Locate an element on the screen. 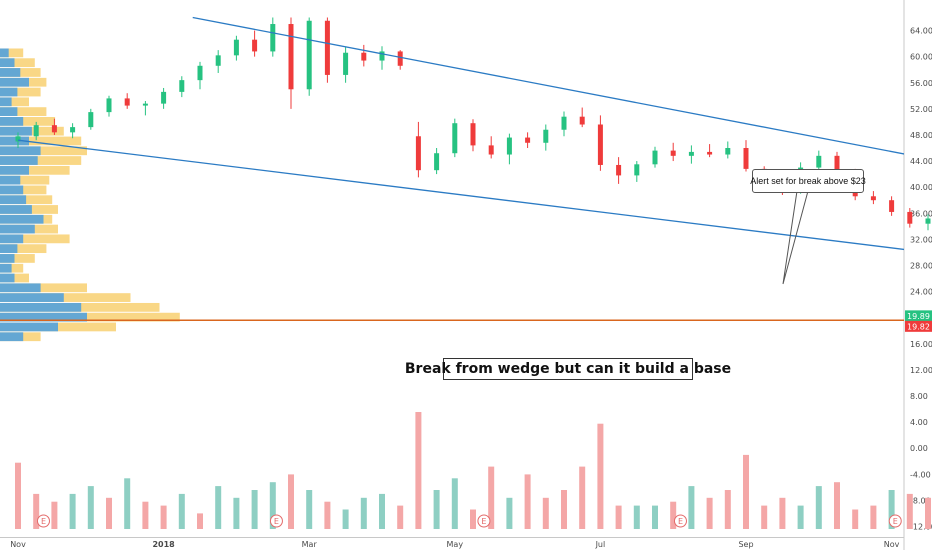  price-tick-label: 16.00 is located at coordinates (921, 344).